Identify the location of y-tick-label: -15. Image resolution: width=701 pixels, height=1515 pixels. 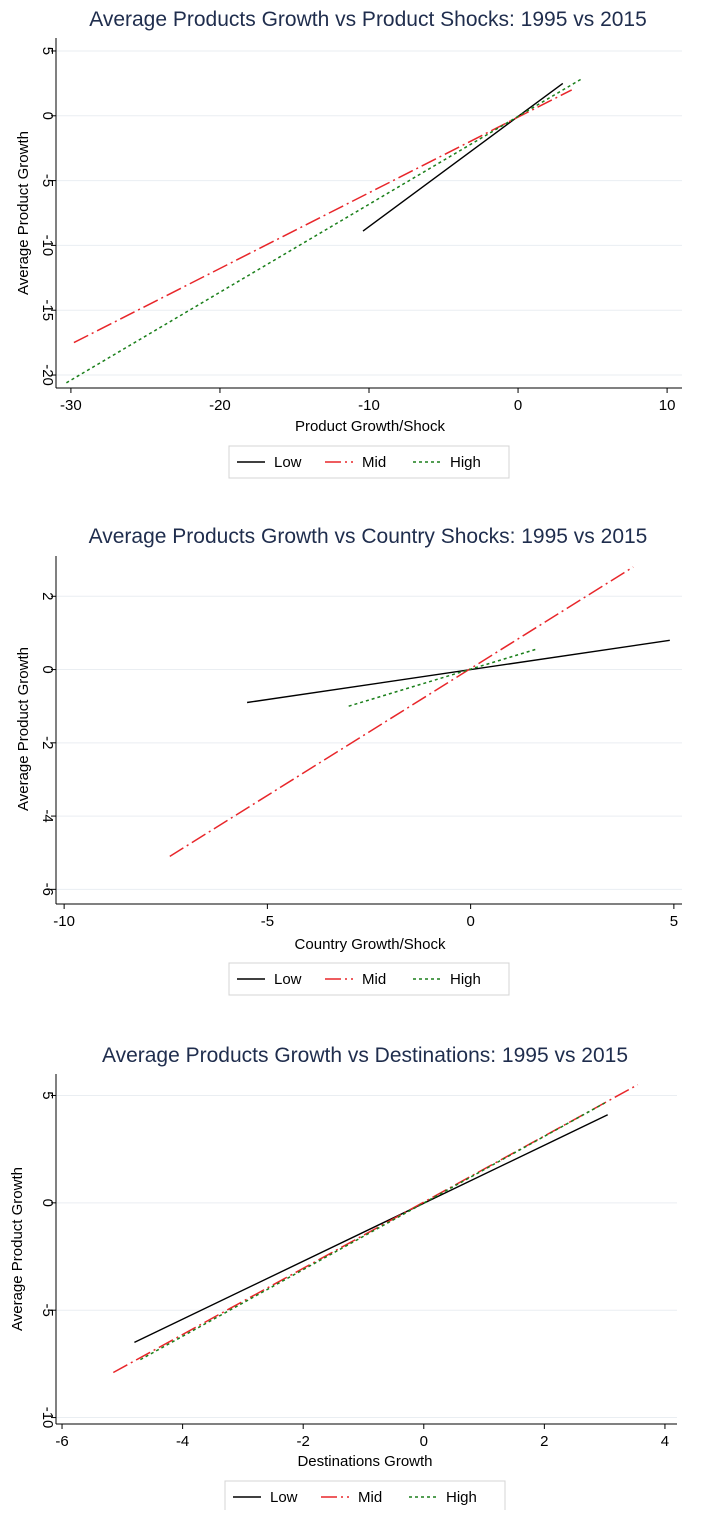
(47, 310).